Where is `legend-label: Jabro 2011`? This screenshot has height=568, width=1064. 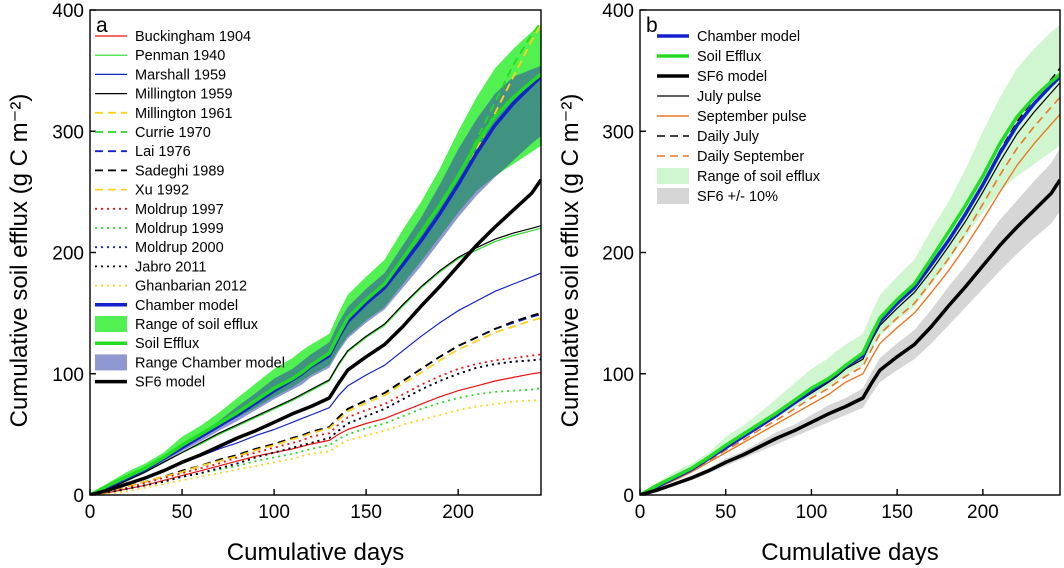 legend-label: Jabro 2011 is located at coordinates (170, 267).